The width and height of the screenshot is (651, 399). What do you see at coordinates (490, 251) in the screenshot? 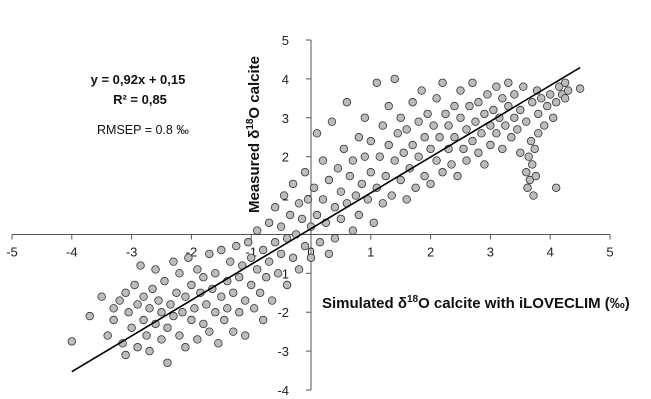
I see `x-tick-label: 3` at bounding box center [490, 251].